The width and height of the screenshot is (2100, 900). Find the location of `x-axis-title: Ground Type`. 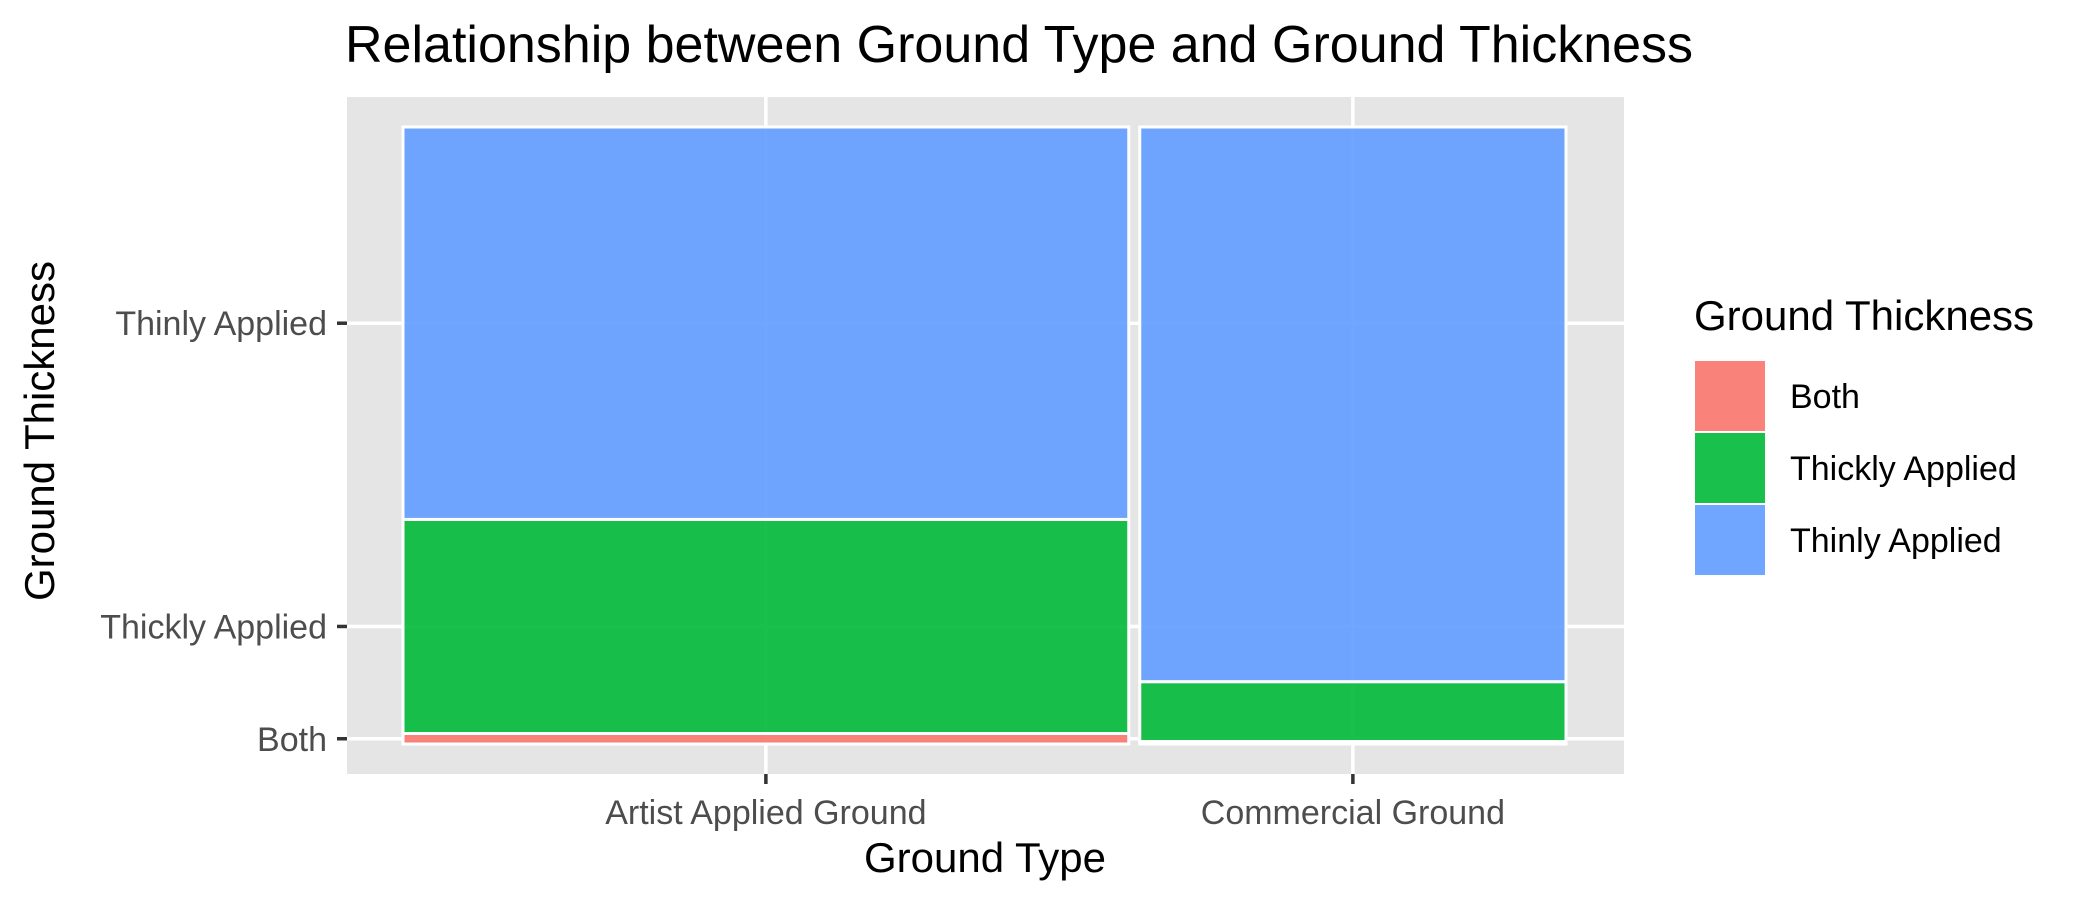

x-axis-title: Ground Type is located at coordinates (985, 857).